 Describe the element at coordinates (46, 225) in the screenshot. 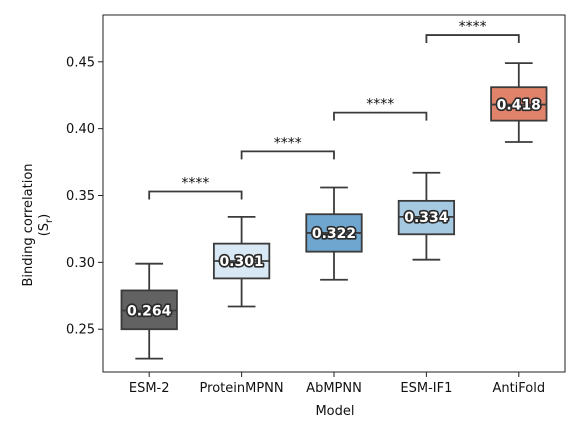

I see `y-axis-label-sub: (Sr)` at that location.